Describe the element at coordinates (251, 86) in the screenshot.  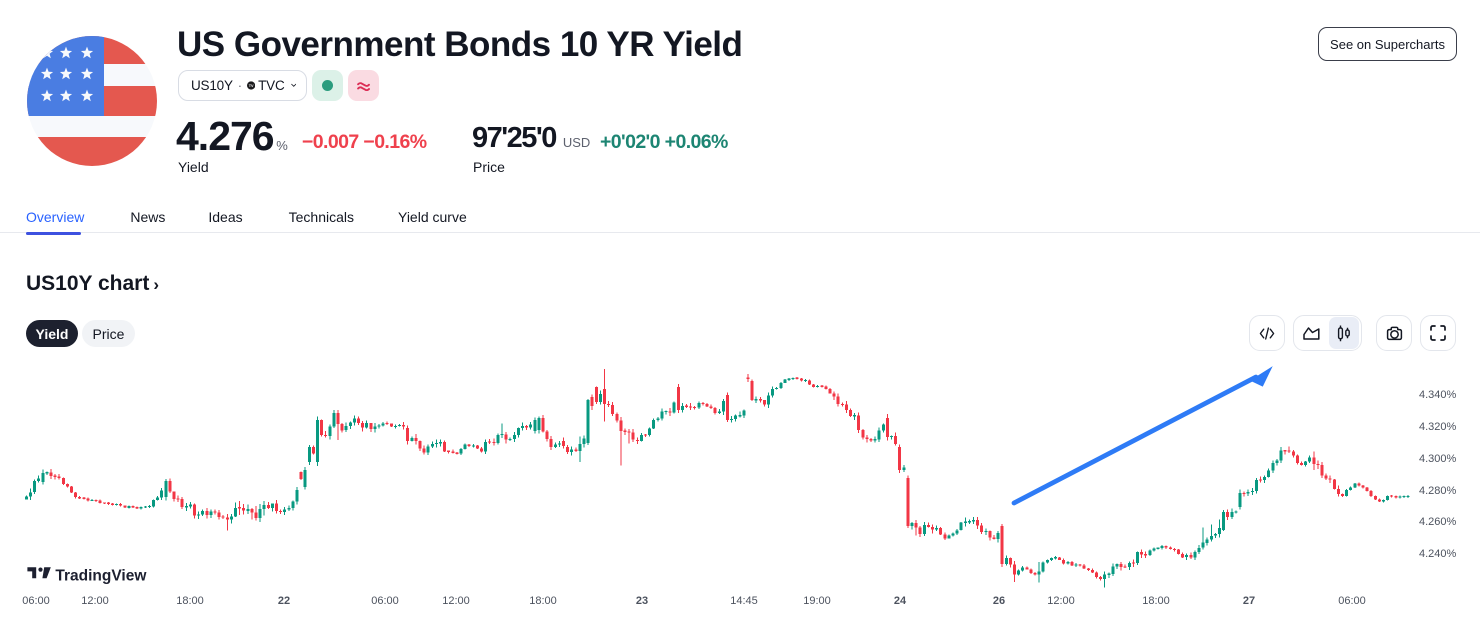
I see `svg-text: TV` at that location.